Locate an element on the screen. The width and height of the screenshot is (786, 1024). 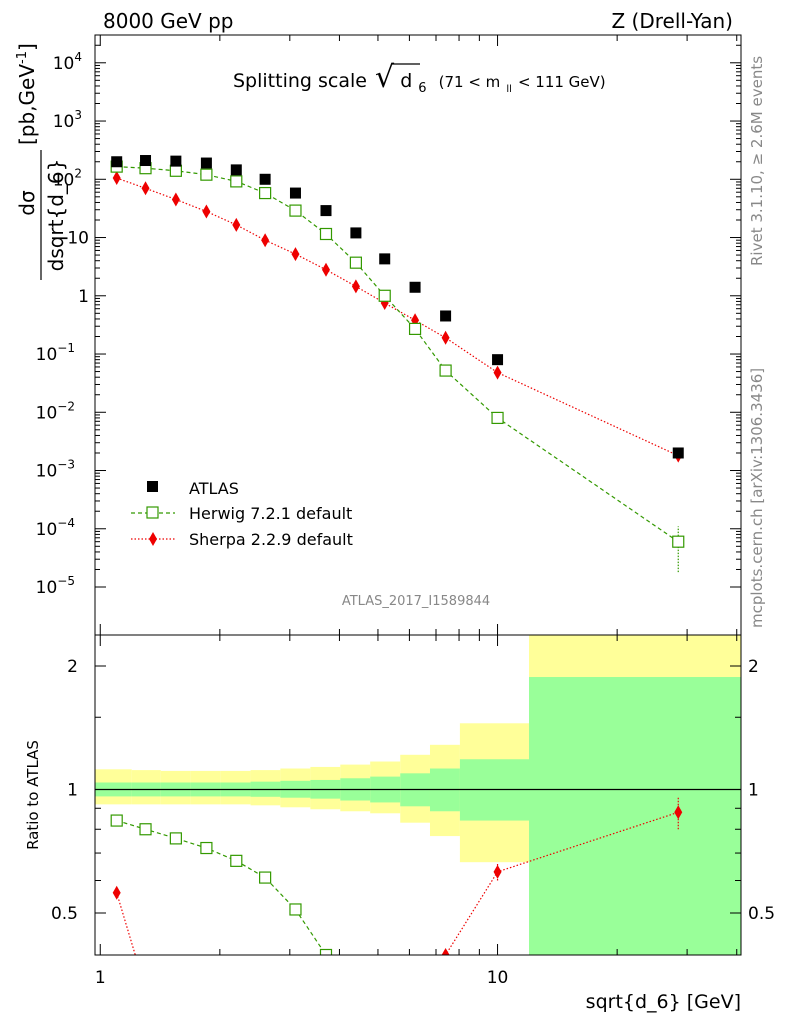
ratio-line-herwig-7-2-1-default is located at coordinates (221, 887).